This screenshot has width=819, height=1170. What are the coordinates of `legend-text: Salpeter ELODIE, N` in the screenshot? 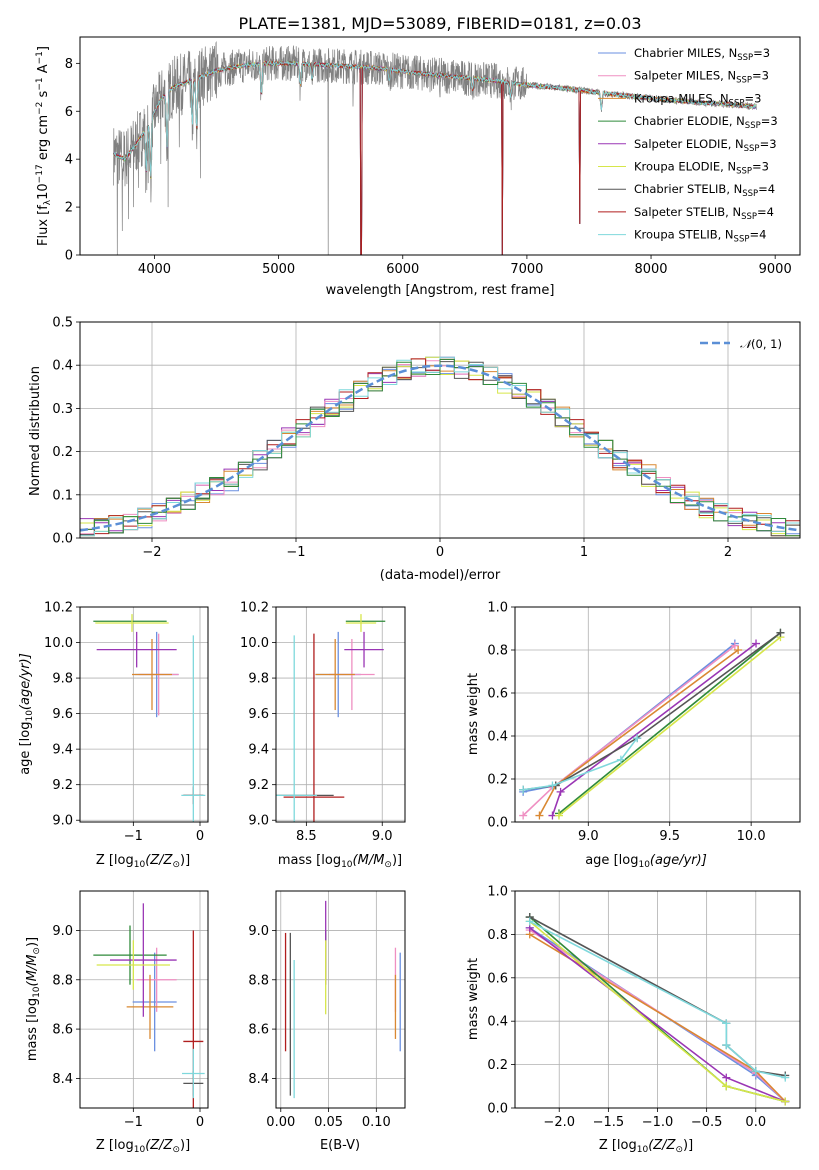 It's located at (689, 144).